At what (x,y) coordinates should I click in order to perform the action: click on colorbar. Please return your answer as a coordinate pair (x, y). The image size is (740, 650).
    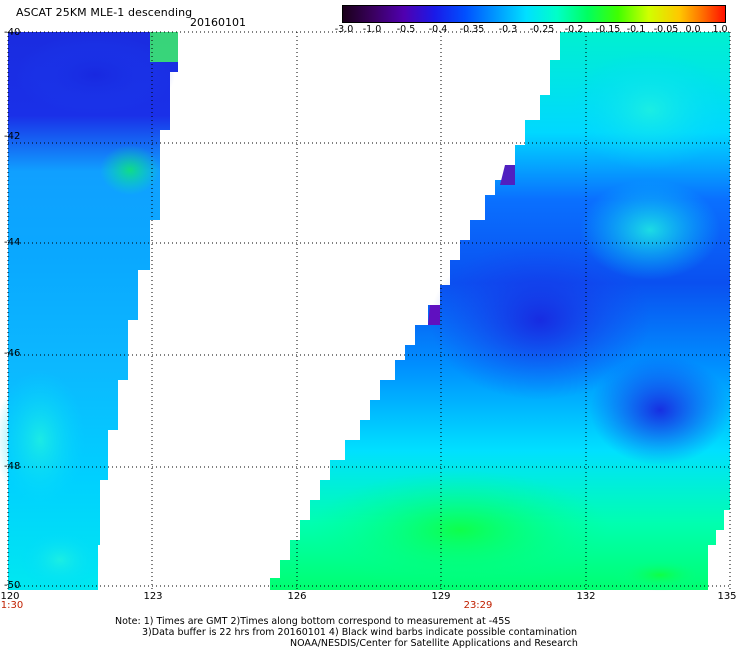
    Looking at the image, I should click on (534, 14).